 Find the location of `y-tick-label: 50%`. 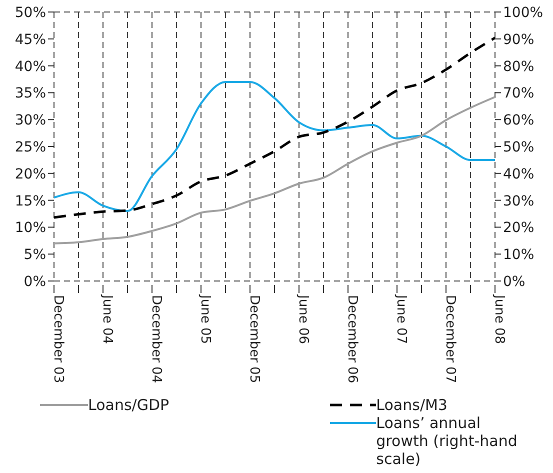

y-tick-label: 50% is located at coordinates (30, 12).